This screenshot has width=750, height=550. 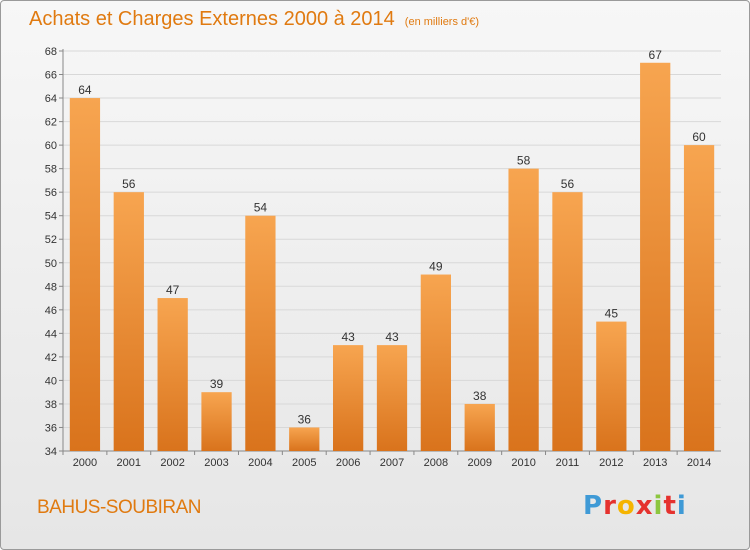 I want to click on data-label: 64, so click(x=85, y=90).